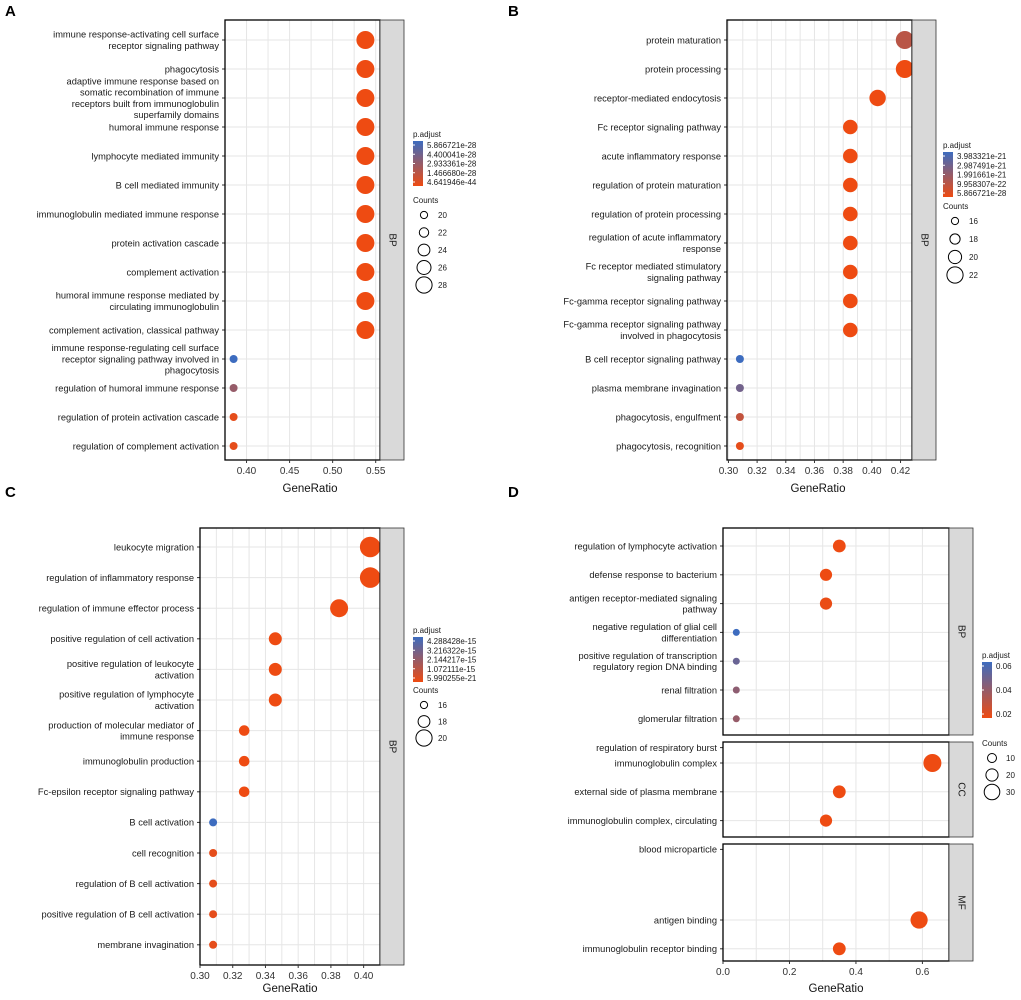 Image resolution: width=1021 pixels, height=1000 pixels. What do you see at coordinates (452, 182) in the screenshot?
I see `colorbar-label: 4.641946e-44` at bounding box center [452, 182].